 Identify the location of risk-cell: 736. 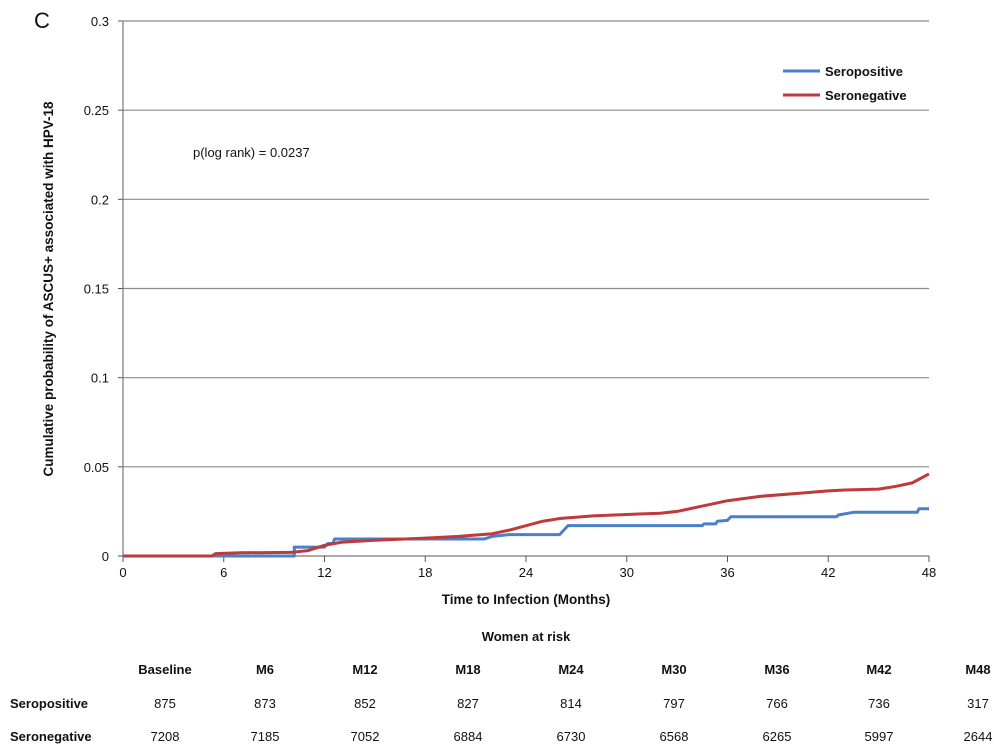
(879, 703).